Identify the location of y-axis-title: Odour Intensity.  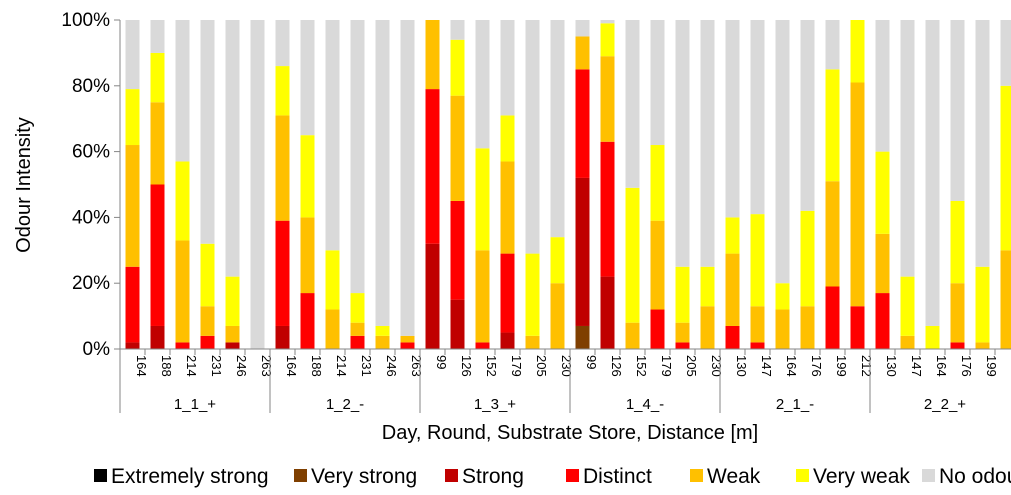
(24, 185).